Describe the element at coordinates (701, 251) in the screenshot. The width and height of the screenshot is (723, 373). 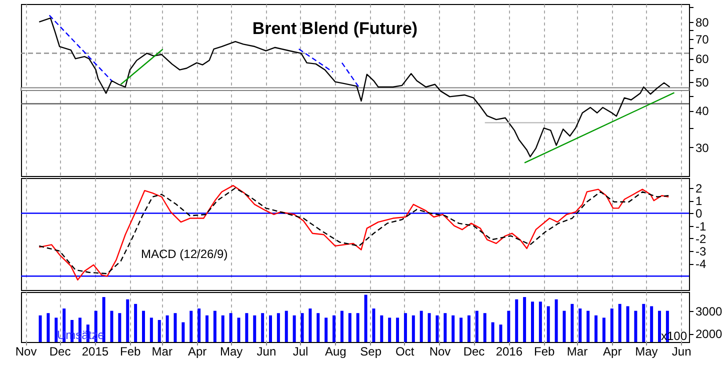
I see `y-tick-label: -3` at that location.